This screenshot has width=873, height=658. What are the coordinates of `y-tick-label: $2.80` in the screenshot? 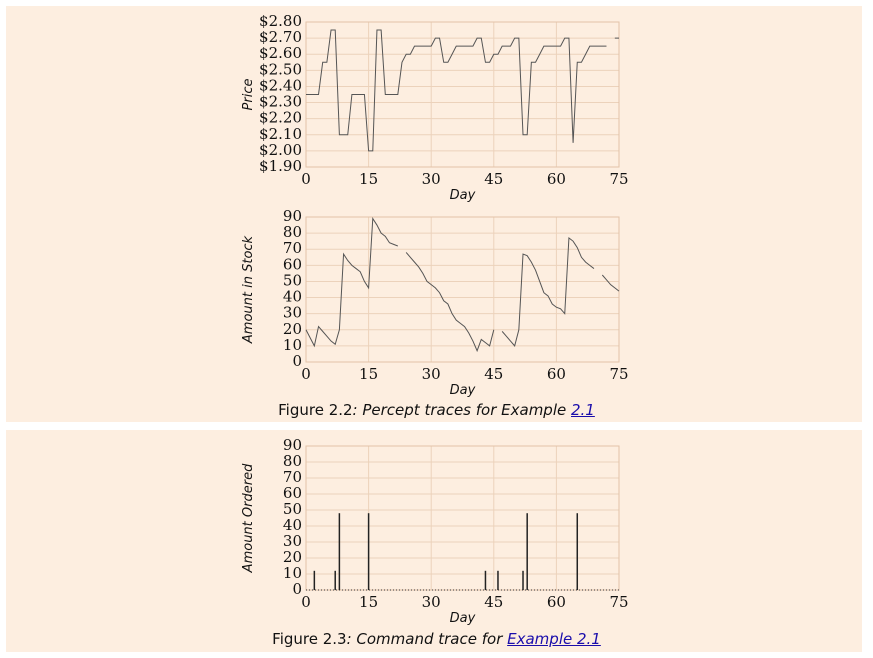 It's located at (280, 21).